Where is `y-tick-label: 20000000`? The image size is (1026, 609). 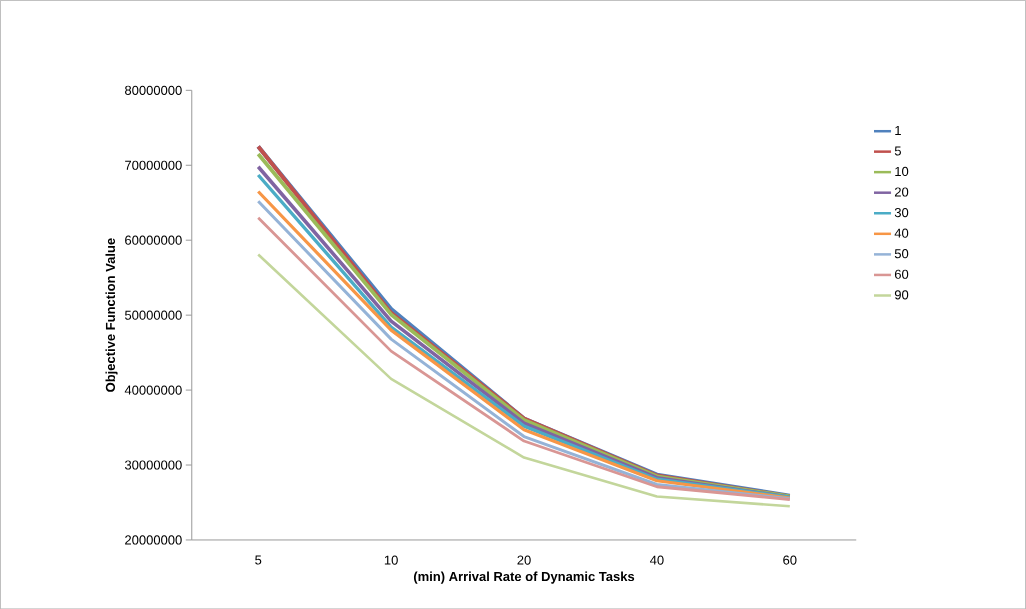
y-tick-label: 20000000 is located at coordinates (153, 540).